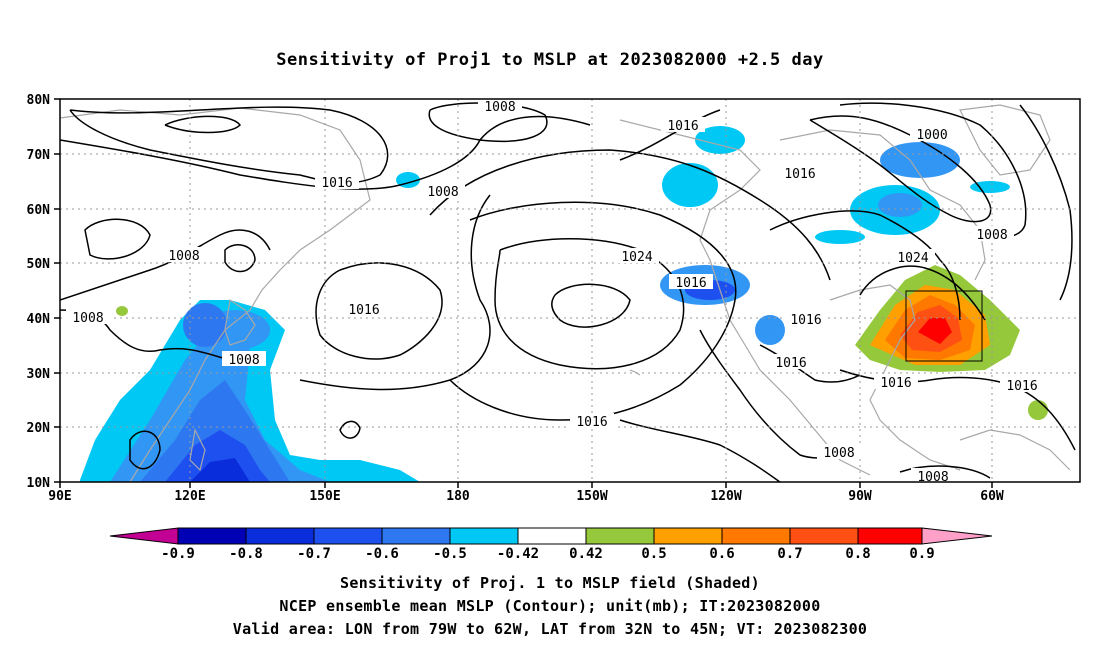 The width and height of the screenshot is (1100, 650). What do you see at coordinates (690, 185) in the screenshot?
I see `neg-sensitivity-alaska` at bounding box center [690, 185].